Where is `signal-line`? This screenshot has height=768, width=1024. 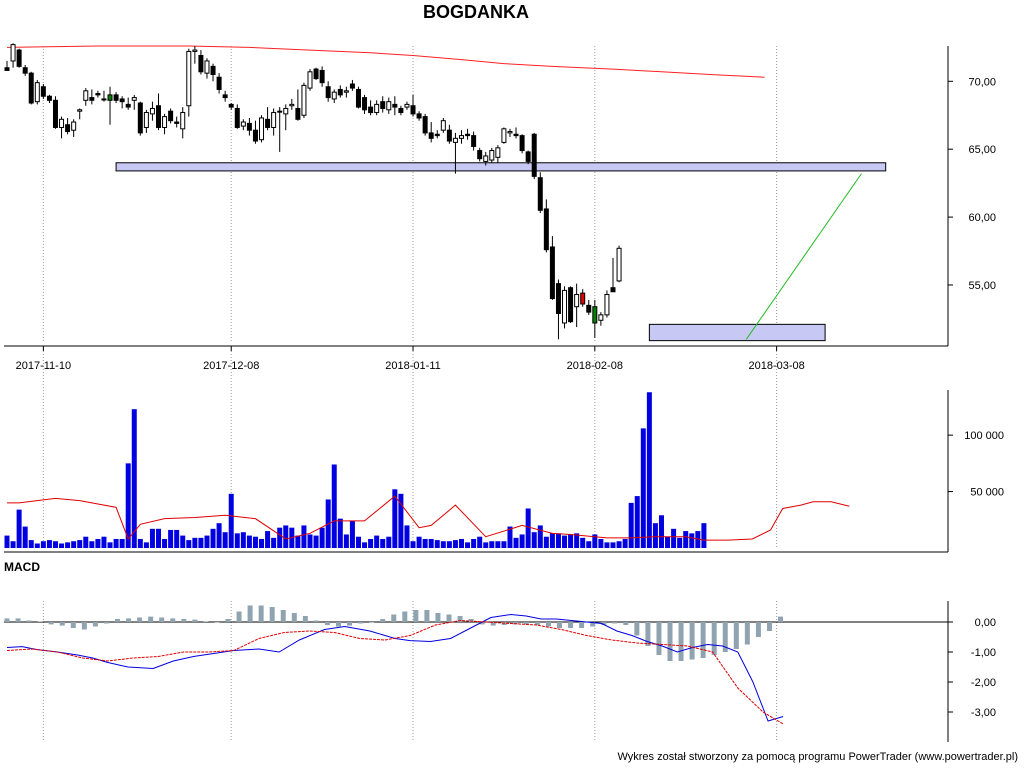
signal-line is located at coordinates (395, 672).